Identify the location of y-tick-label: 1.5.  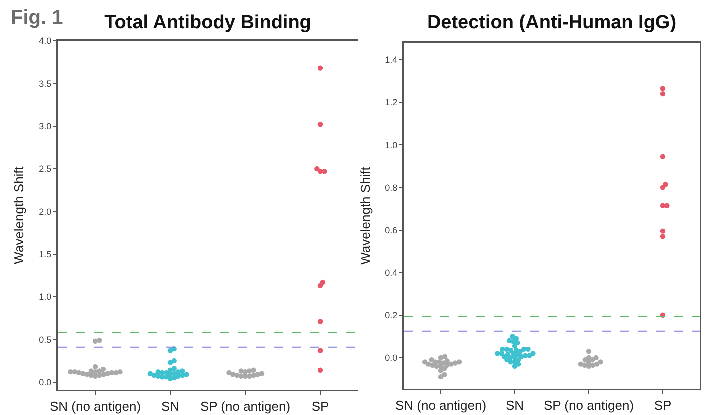
(45, 254).